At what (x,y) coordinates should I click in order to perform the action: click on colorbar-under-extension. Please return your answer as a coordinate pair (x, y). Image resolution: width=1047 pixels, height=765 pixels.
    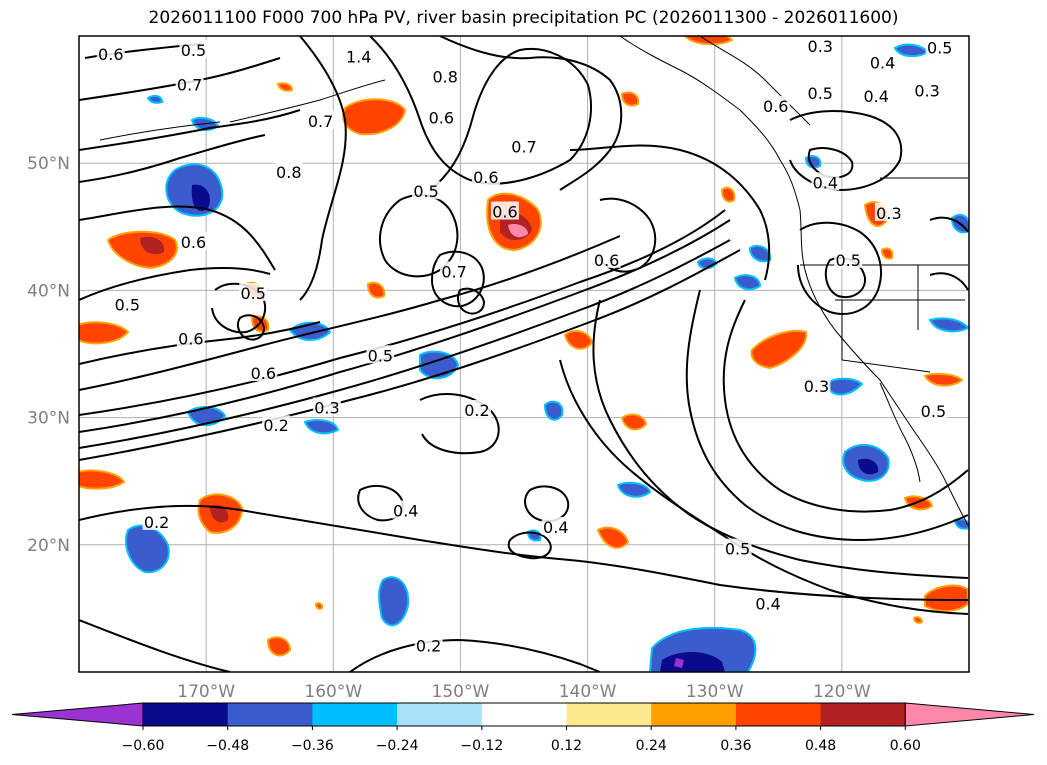
    Looking at the image, I should click on (77, 714).